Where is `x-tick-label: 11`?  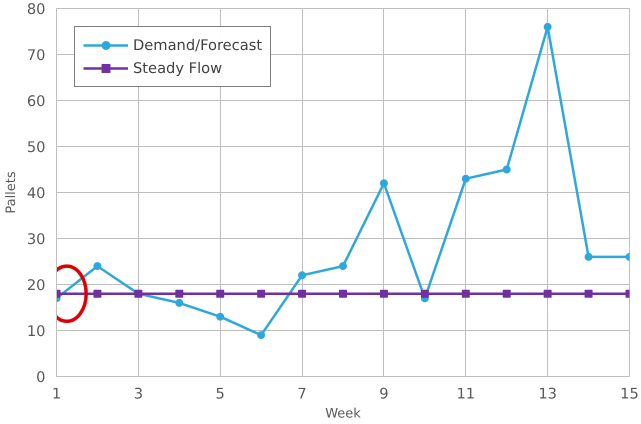 x-tick-label: 11 is located at coordinates (466, 394).